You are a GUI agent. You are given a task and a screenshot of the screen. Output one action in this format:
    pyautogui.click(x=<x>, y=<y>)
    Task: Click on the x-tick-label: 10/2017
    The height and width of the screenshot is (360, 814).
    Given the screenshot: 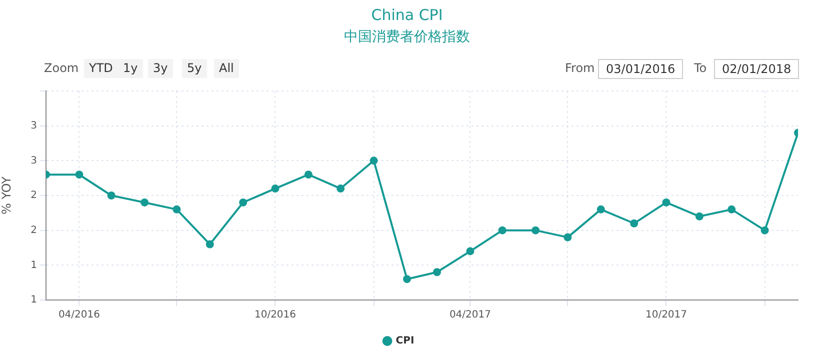 What is the action you would take?
    pyautogui.click(x=666, y=315)
    